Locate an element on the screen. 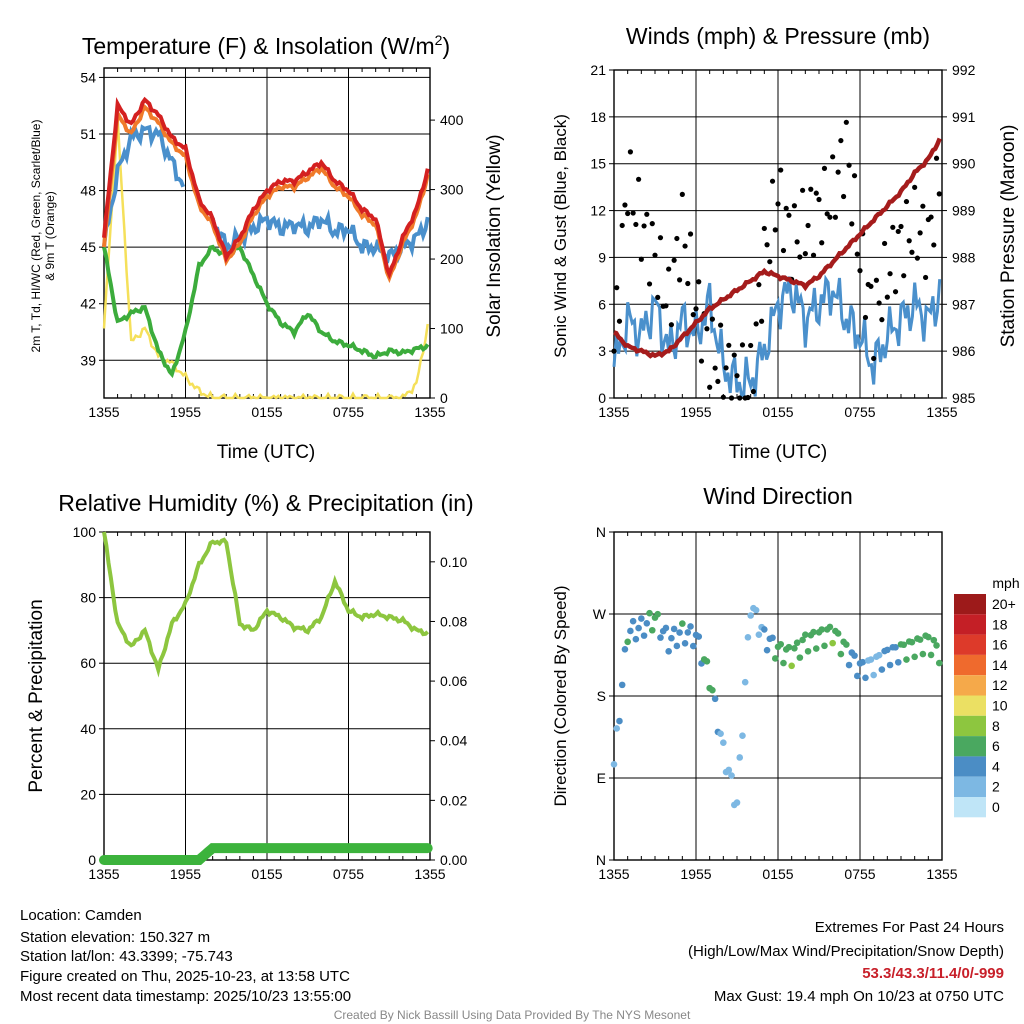 This screenshot has height=1024, width=1024. extremes-values: 53.3/43.3/11.4/0/-999 is located at coordinates (933, 973).